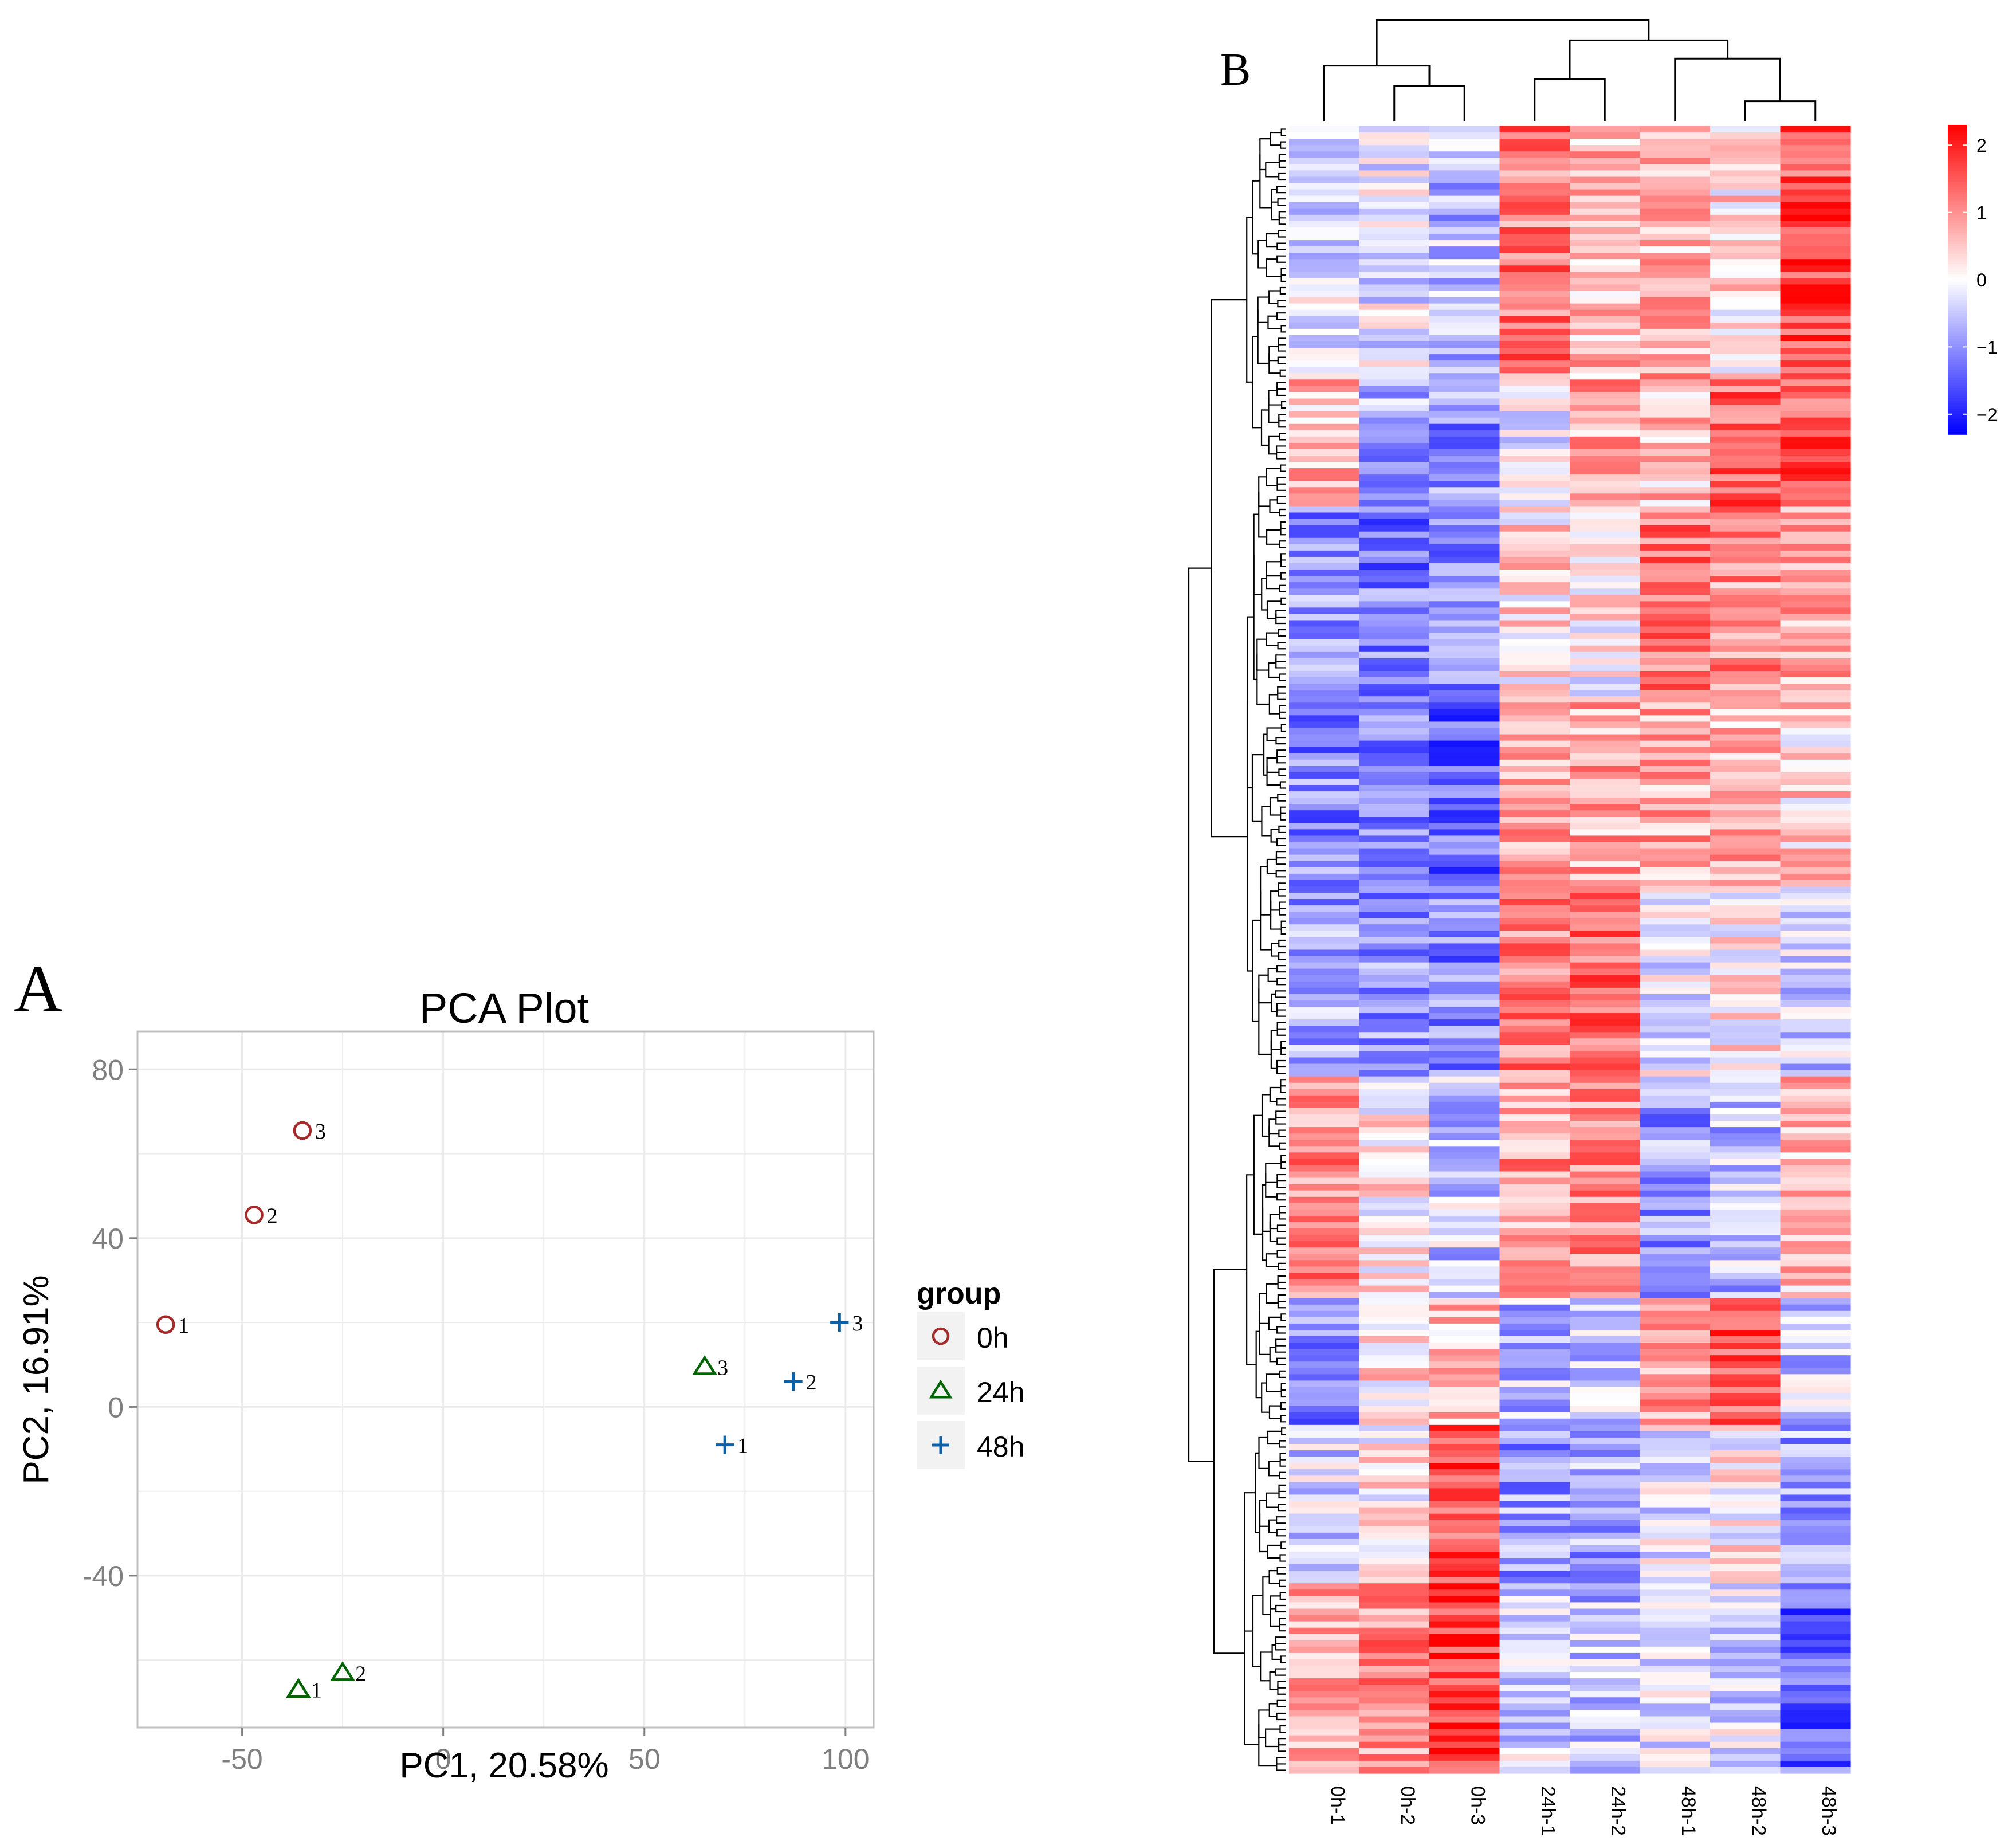  What do you see at coordinates (505, 1379) in the screenshot?
I see `pca-grid` at bounding box center [505, 1379].